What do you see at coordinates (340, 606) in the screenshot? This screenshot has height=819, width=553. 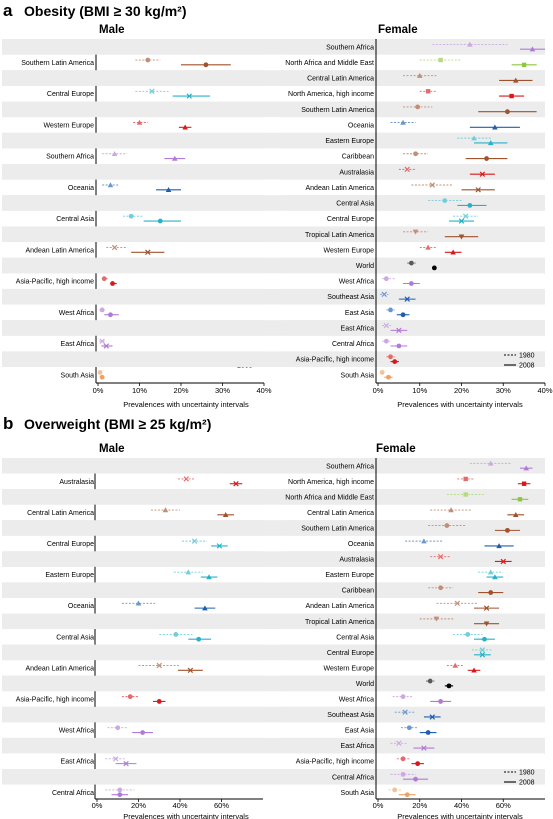 I see `category-label: Andean Latin America` at bounding box center [340, 606].